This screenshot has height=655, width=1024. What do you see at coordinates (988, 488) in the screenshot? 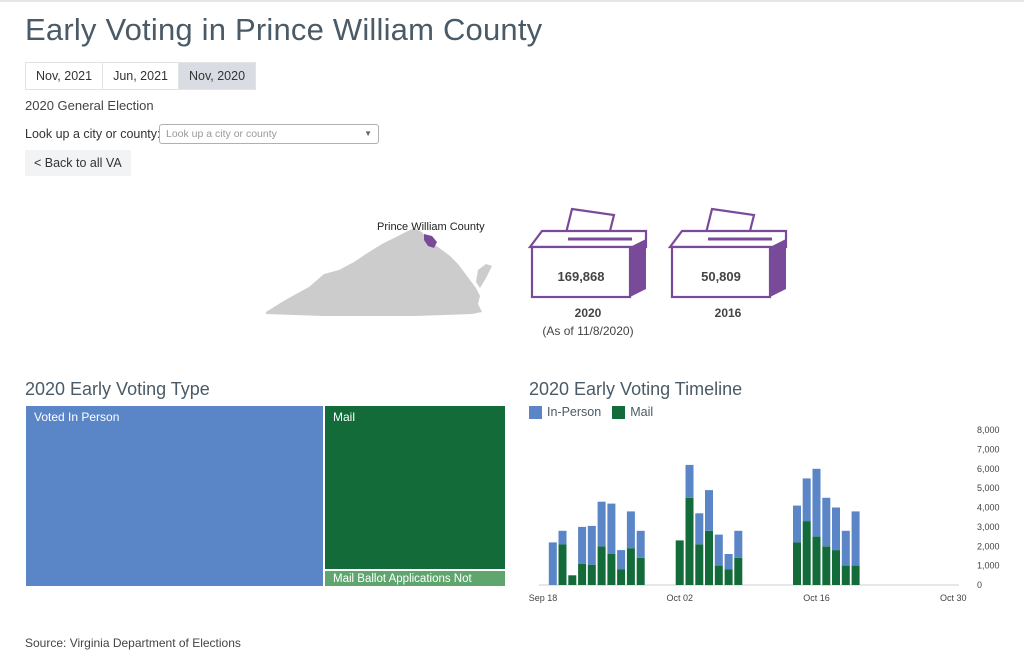
I see `y-tick-label: 5,000` at bounding box center [988, 488].